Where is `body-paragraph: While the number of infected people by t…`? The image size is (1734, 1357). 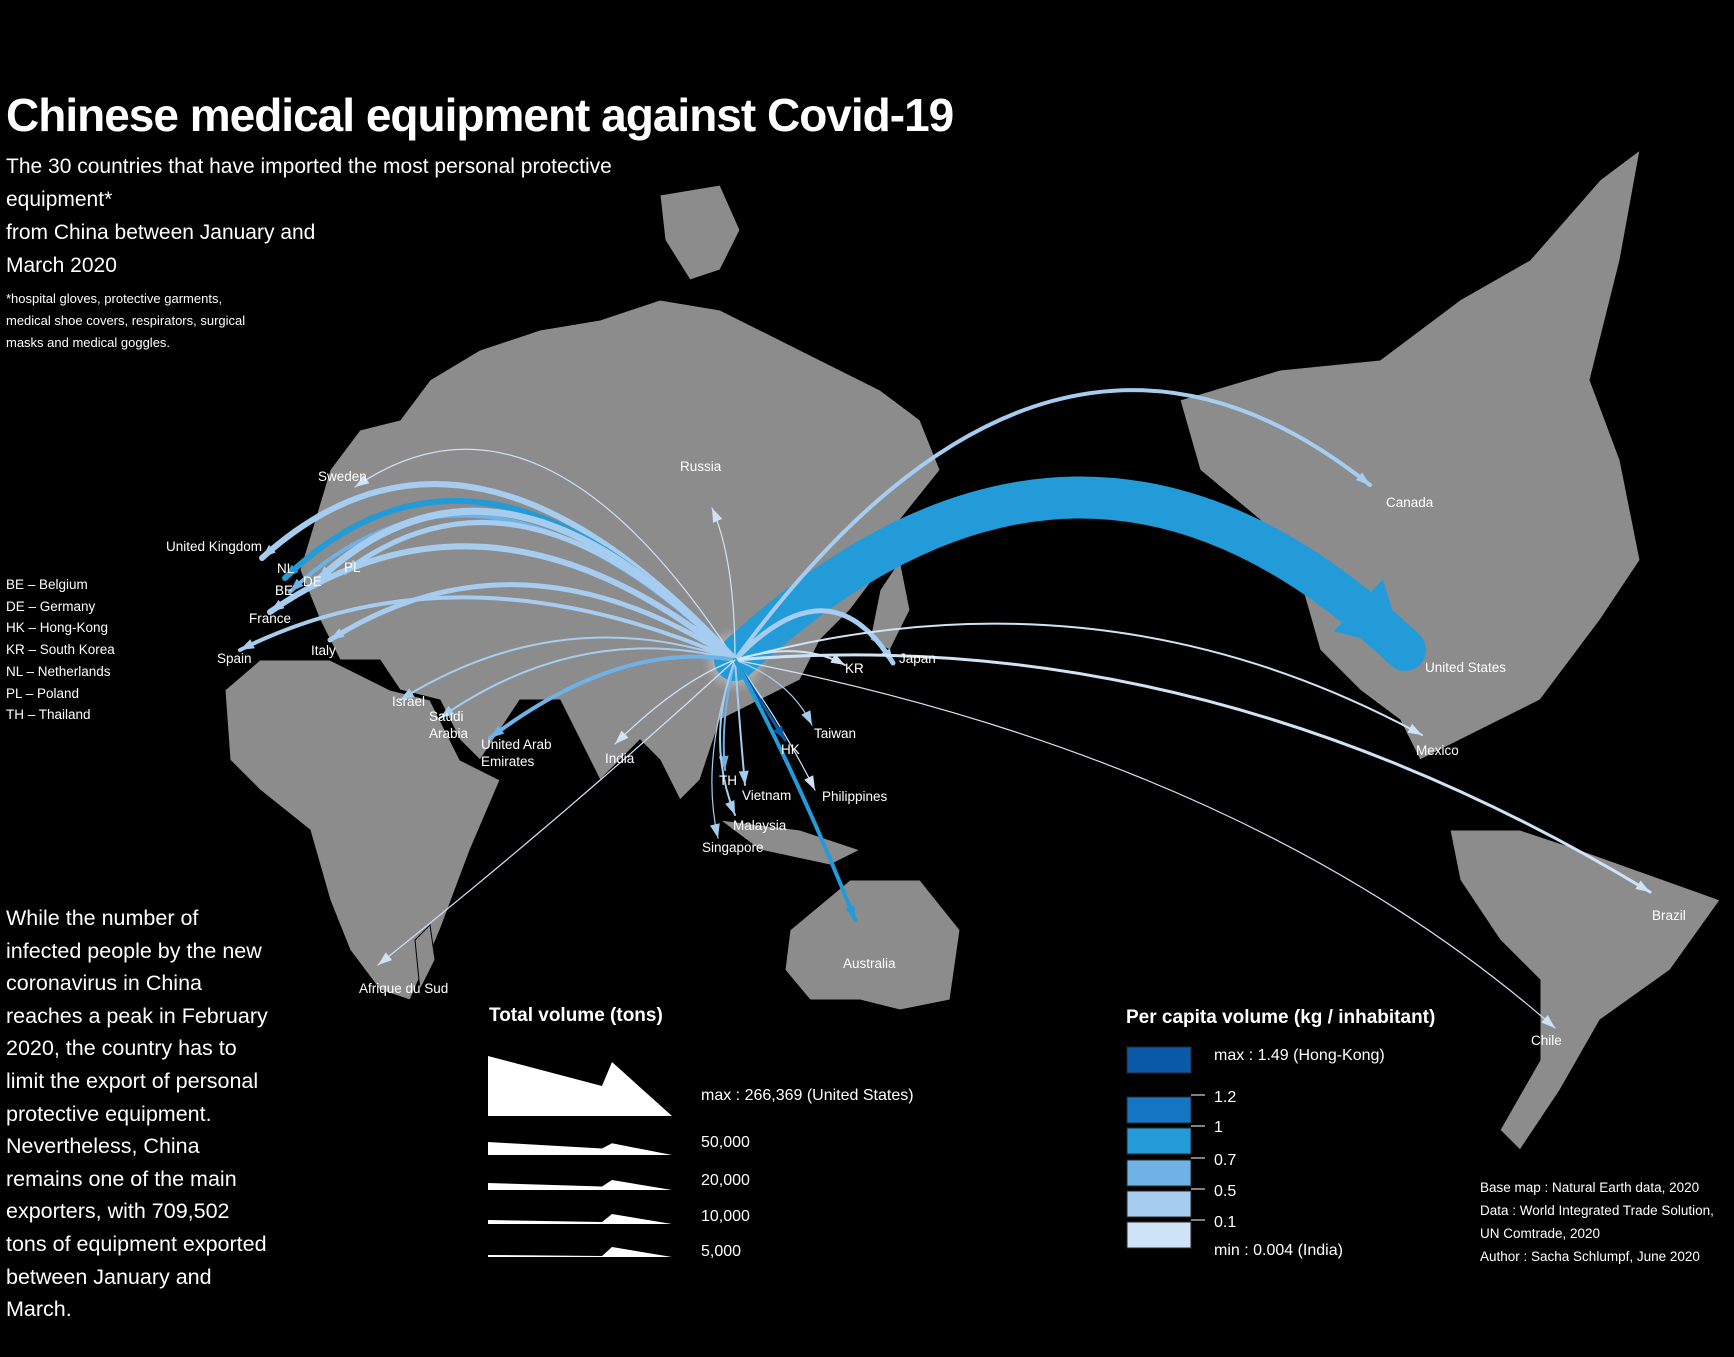
body-paragraph: While the number of infected people by t… is located at coordinates (137, 1114).